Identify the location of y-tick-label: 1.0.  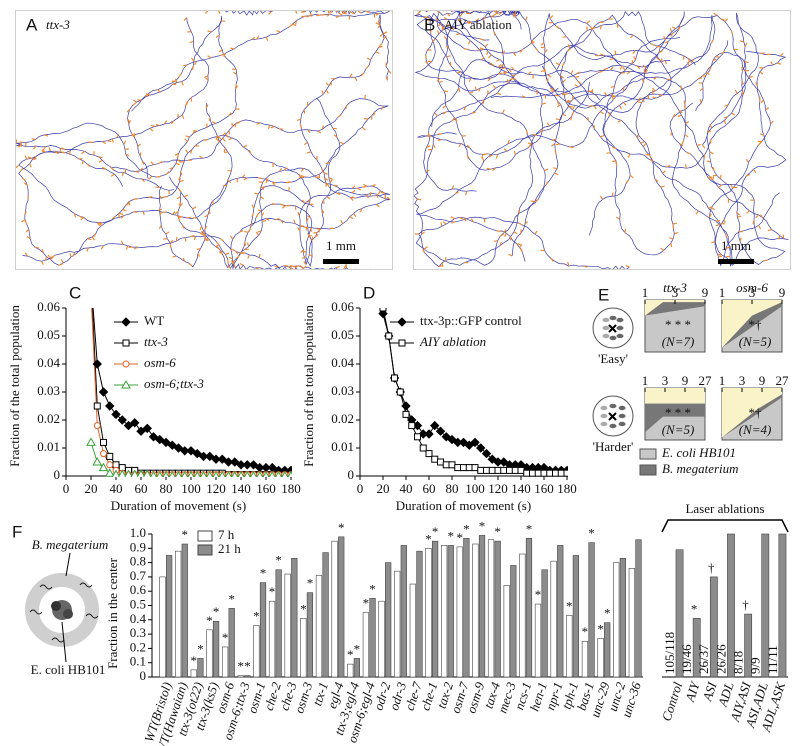
(138, 532).